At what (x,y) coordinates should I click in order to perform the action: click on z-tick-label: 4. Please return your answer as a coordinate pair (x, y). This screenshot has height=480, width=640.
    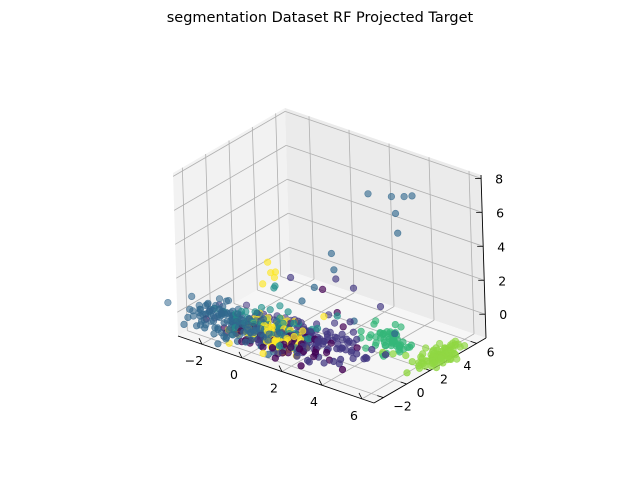
    Looking at the image, I should click on (501, 246).